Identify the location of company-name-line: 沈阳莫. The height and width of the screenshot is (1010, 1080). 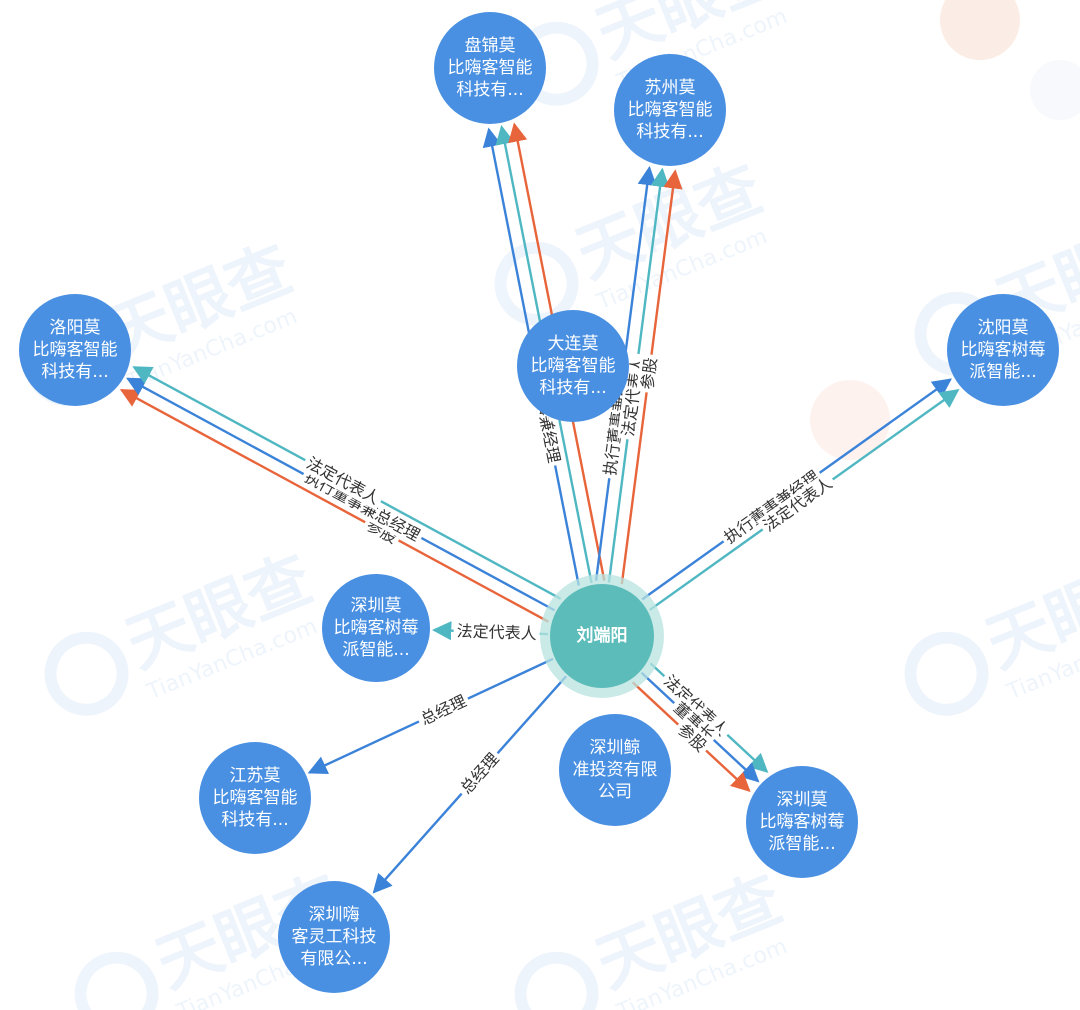
(1003, 328).